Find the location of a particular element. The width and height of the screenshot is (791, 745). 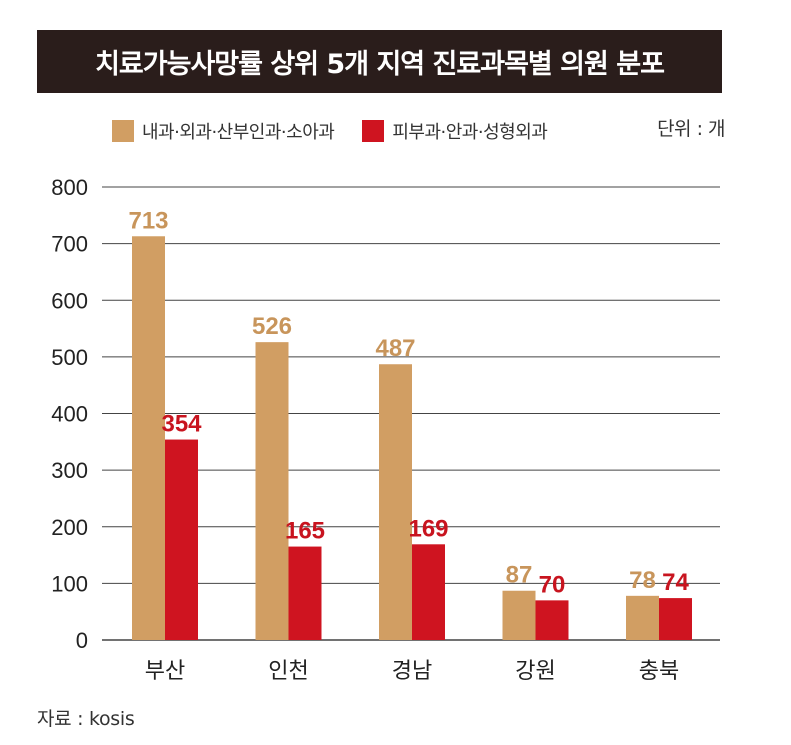

legend-swatch-series2 is located at coordinates (373, 131).